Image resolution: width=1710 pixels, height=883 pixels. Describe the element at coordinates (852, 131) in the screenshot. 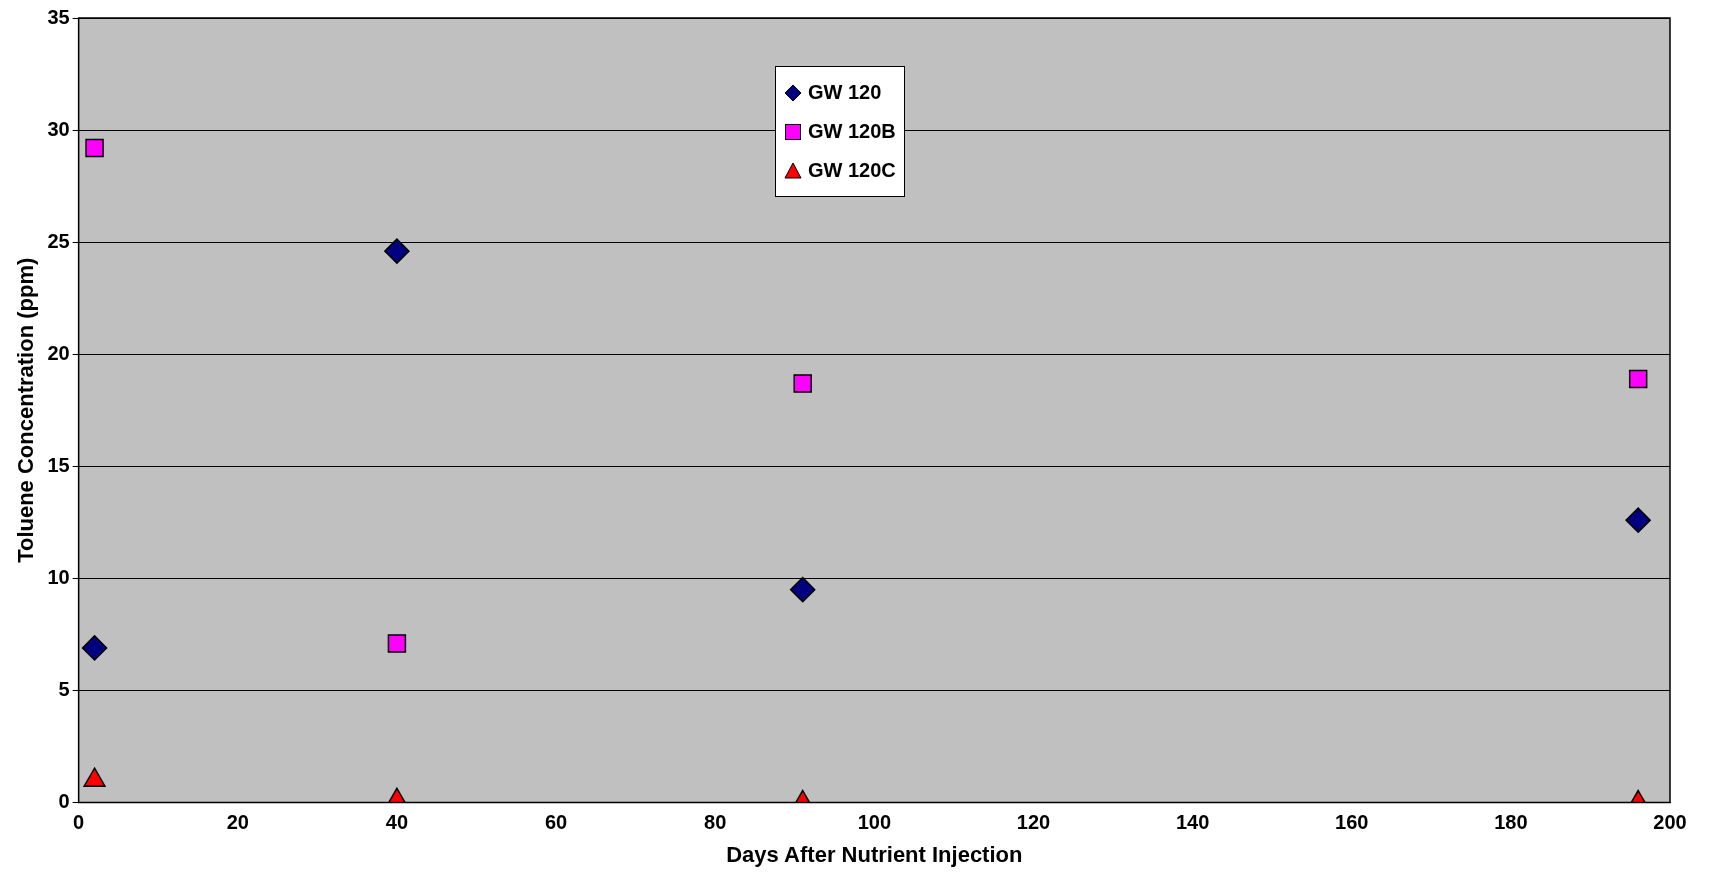

I see `legend-label: GW 120B` at that location.